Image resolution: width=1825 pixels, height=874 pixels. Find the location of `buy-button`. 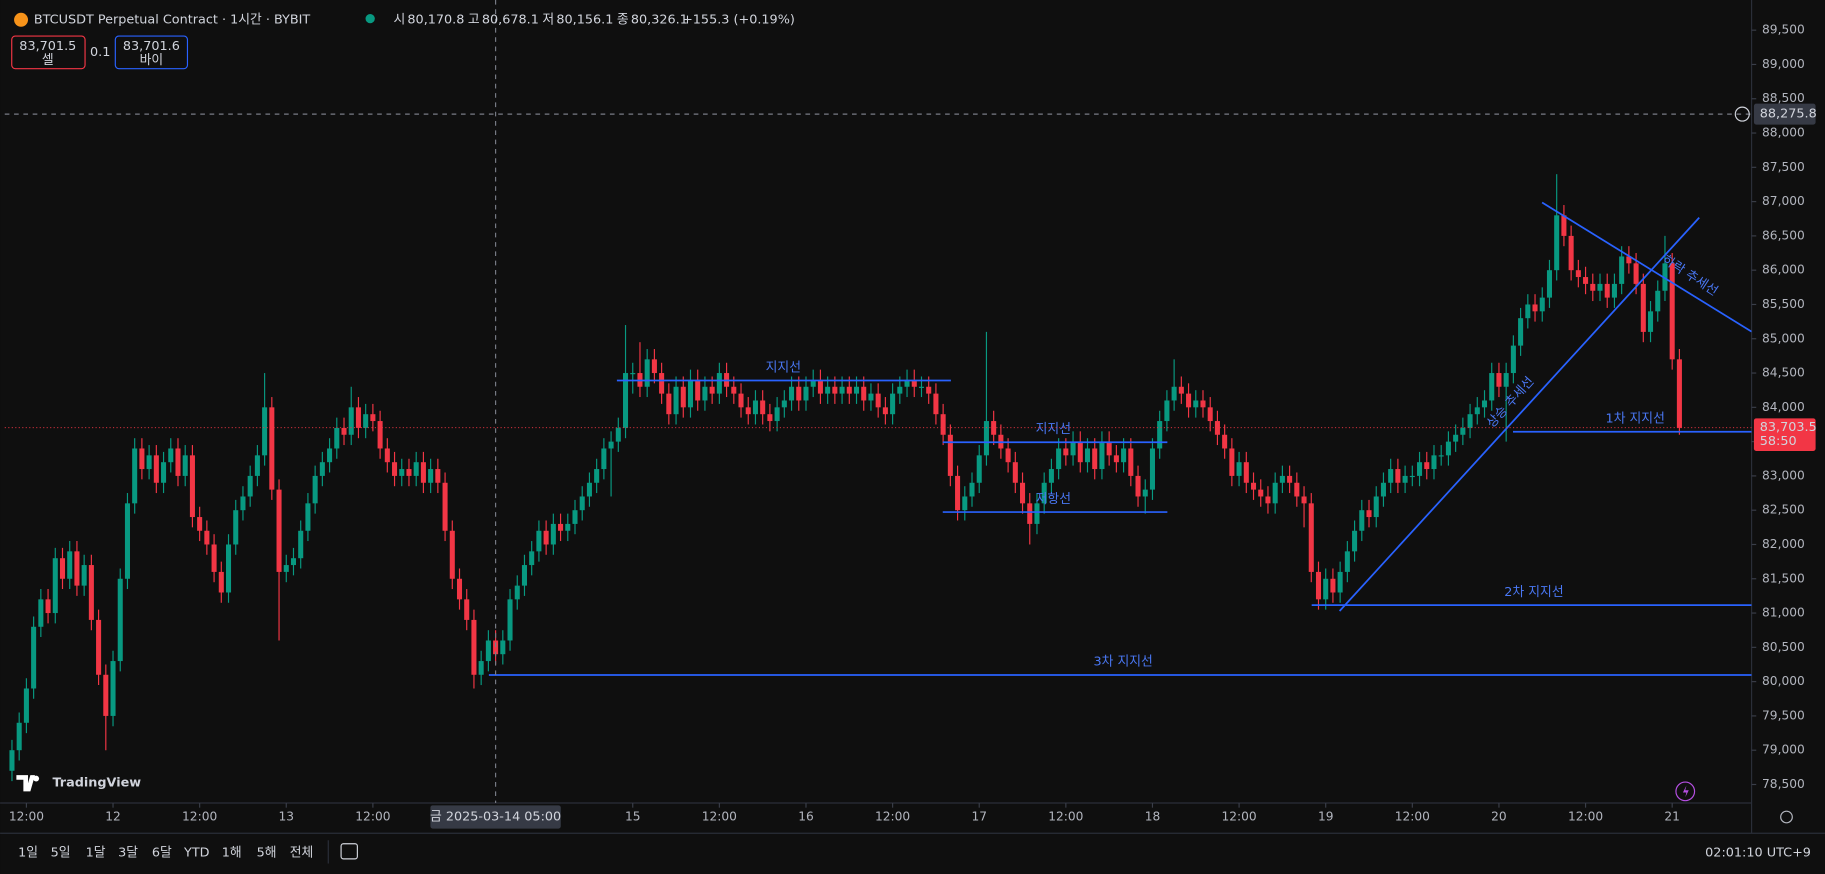

buy-button is located at coordinates (151, 52).